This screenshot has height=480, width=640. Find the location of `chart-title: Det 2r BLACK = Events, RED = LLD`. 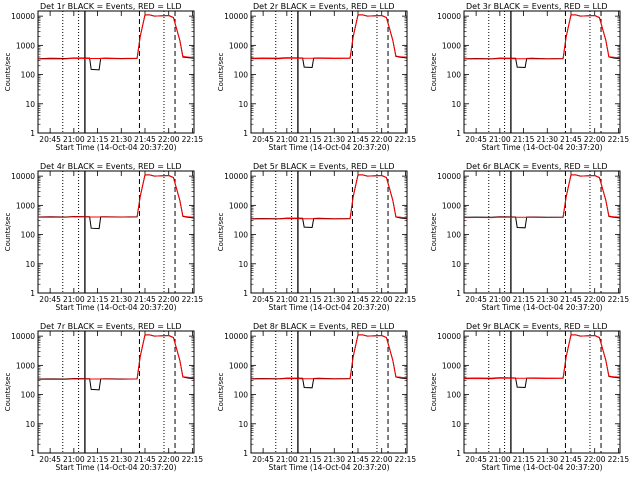

chart-title: Det 2r BLACK = Events, RED = LLD is located at coordinates (324, 6).